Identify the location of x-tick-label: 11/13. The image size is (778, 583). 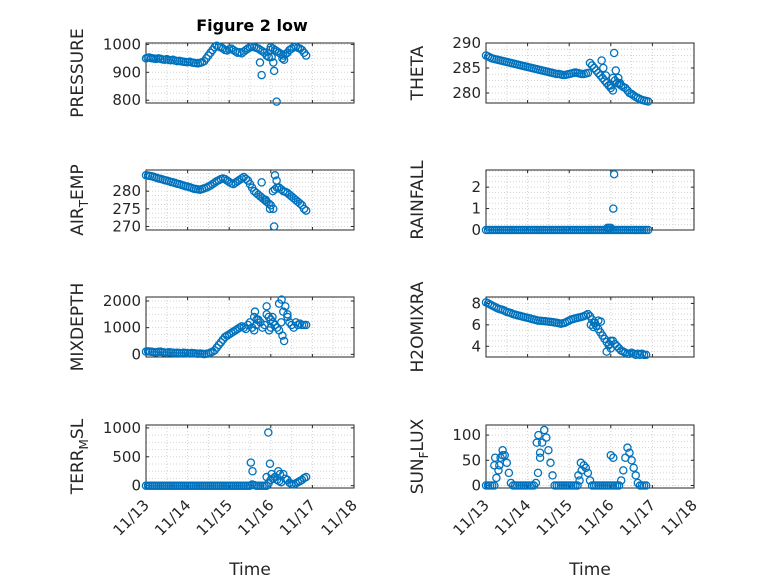
(131, 517).